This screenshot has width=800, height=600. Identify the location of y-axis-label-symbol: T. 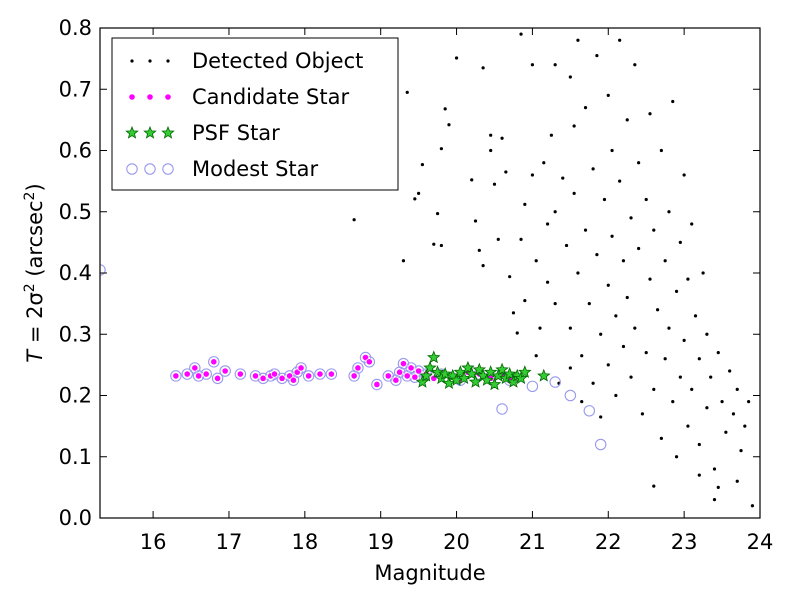
(35, 355).